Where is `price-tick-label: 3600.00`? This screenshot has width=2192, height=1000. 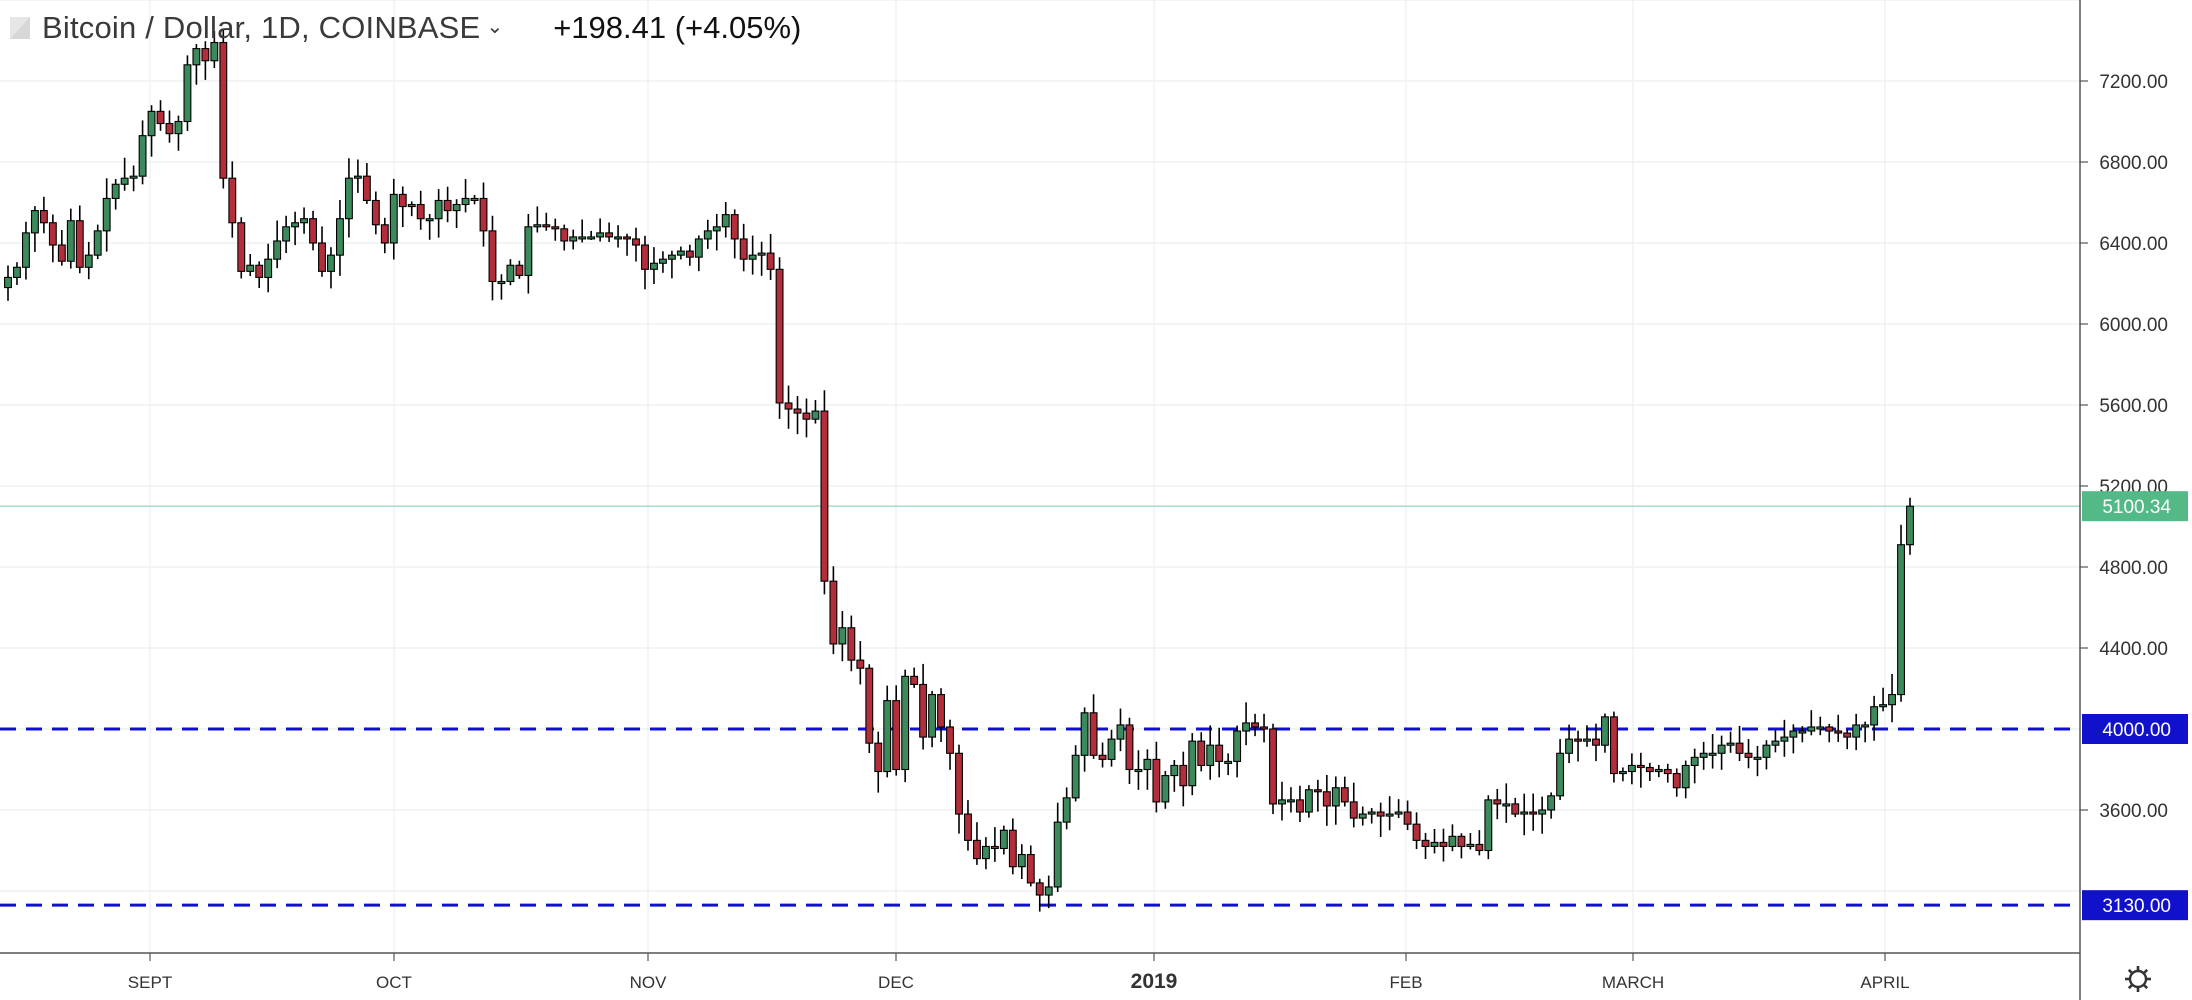 price-tick-label: 3600.00 is located at coordinates (2133, 811).